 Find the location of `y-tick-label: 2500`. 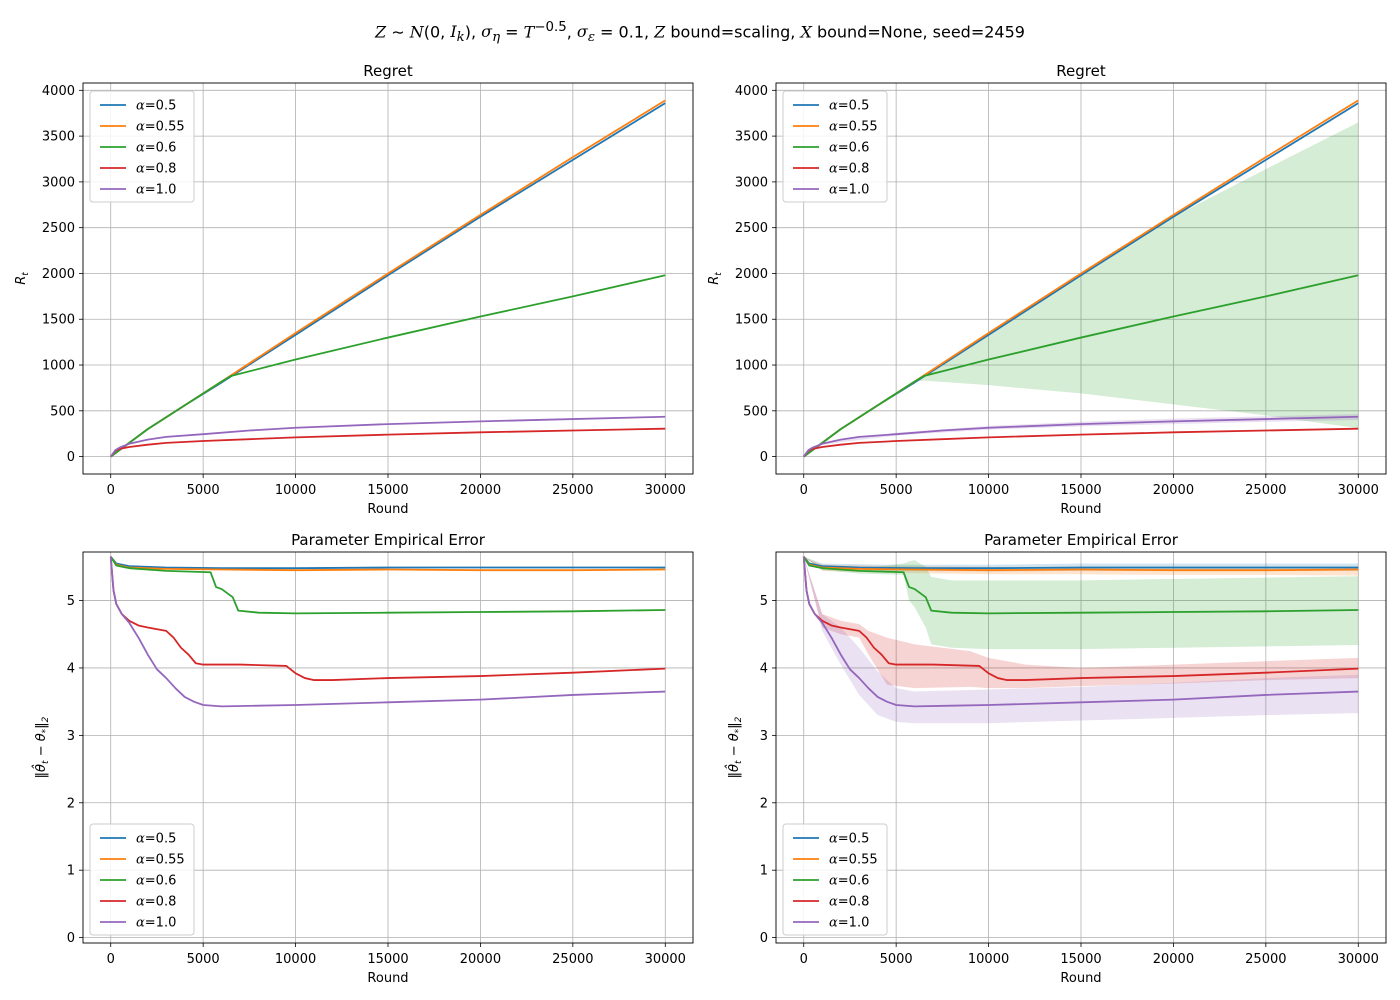

y-tick-label: 2500 is located at coordinates (58, 228).